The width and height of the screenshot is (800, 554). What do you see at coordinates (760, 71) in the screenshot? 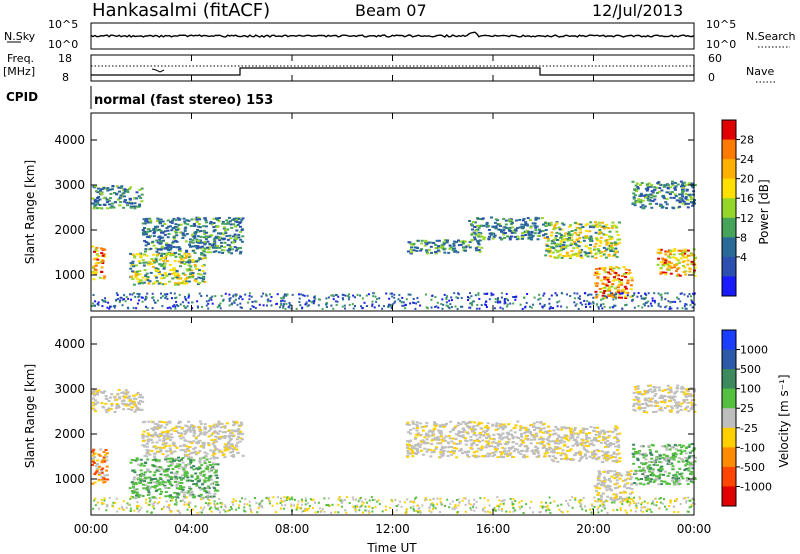
I see `nave-label: Nave` at bounding box center [760, 71].